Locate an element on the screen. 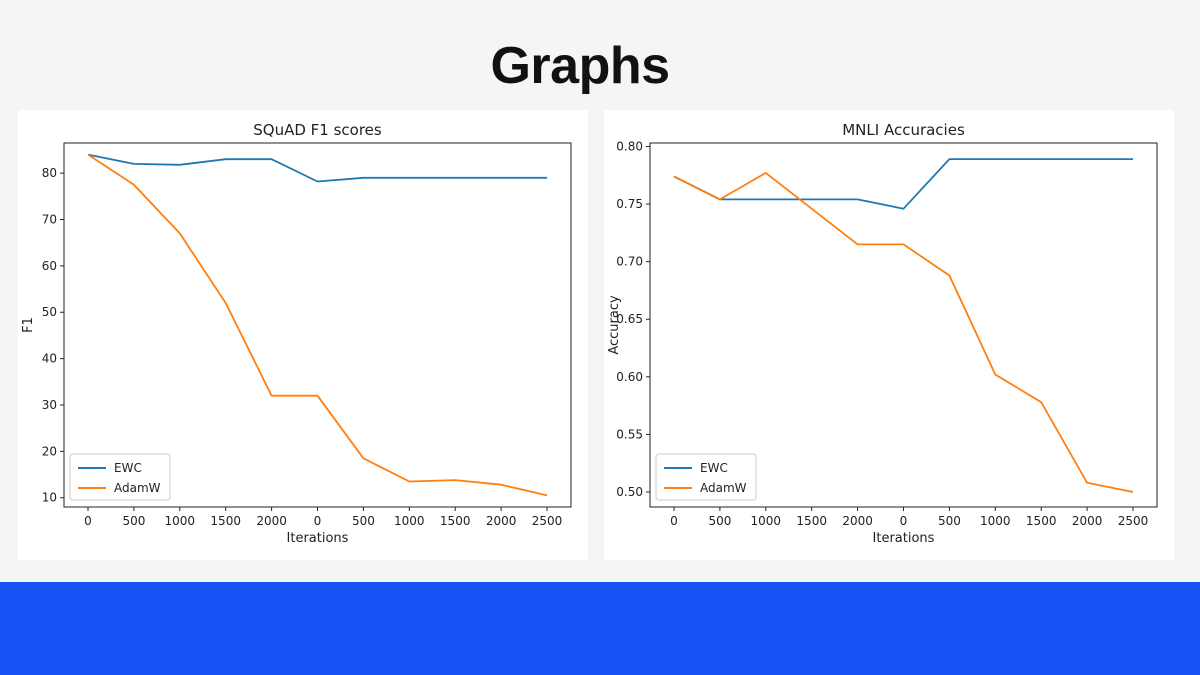 The width and height of the screenshot is (1200, 675). y-tick-label: 60 is located at coordinates (49, 266).